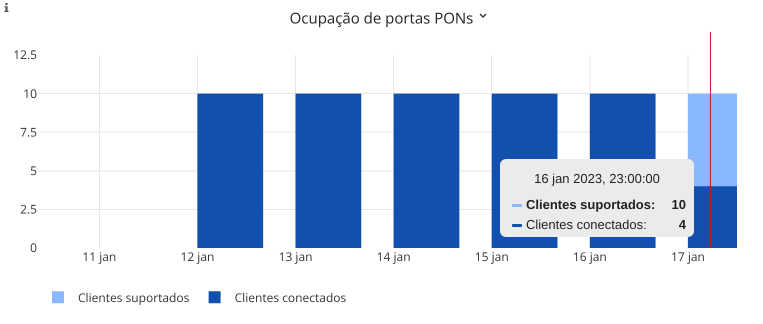 The image size is (763, 324). I want to click on y-tick-label: 5, so click(34, 170).